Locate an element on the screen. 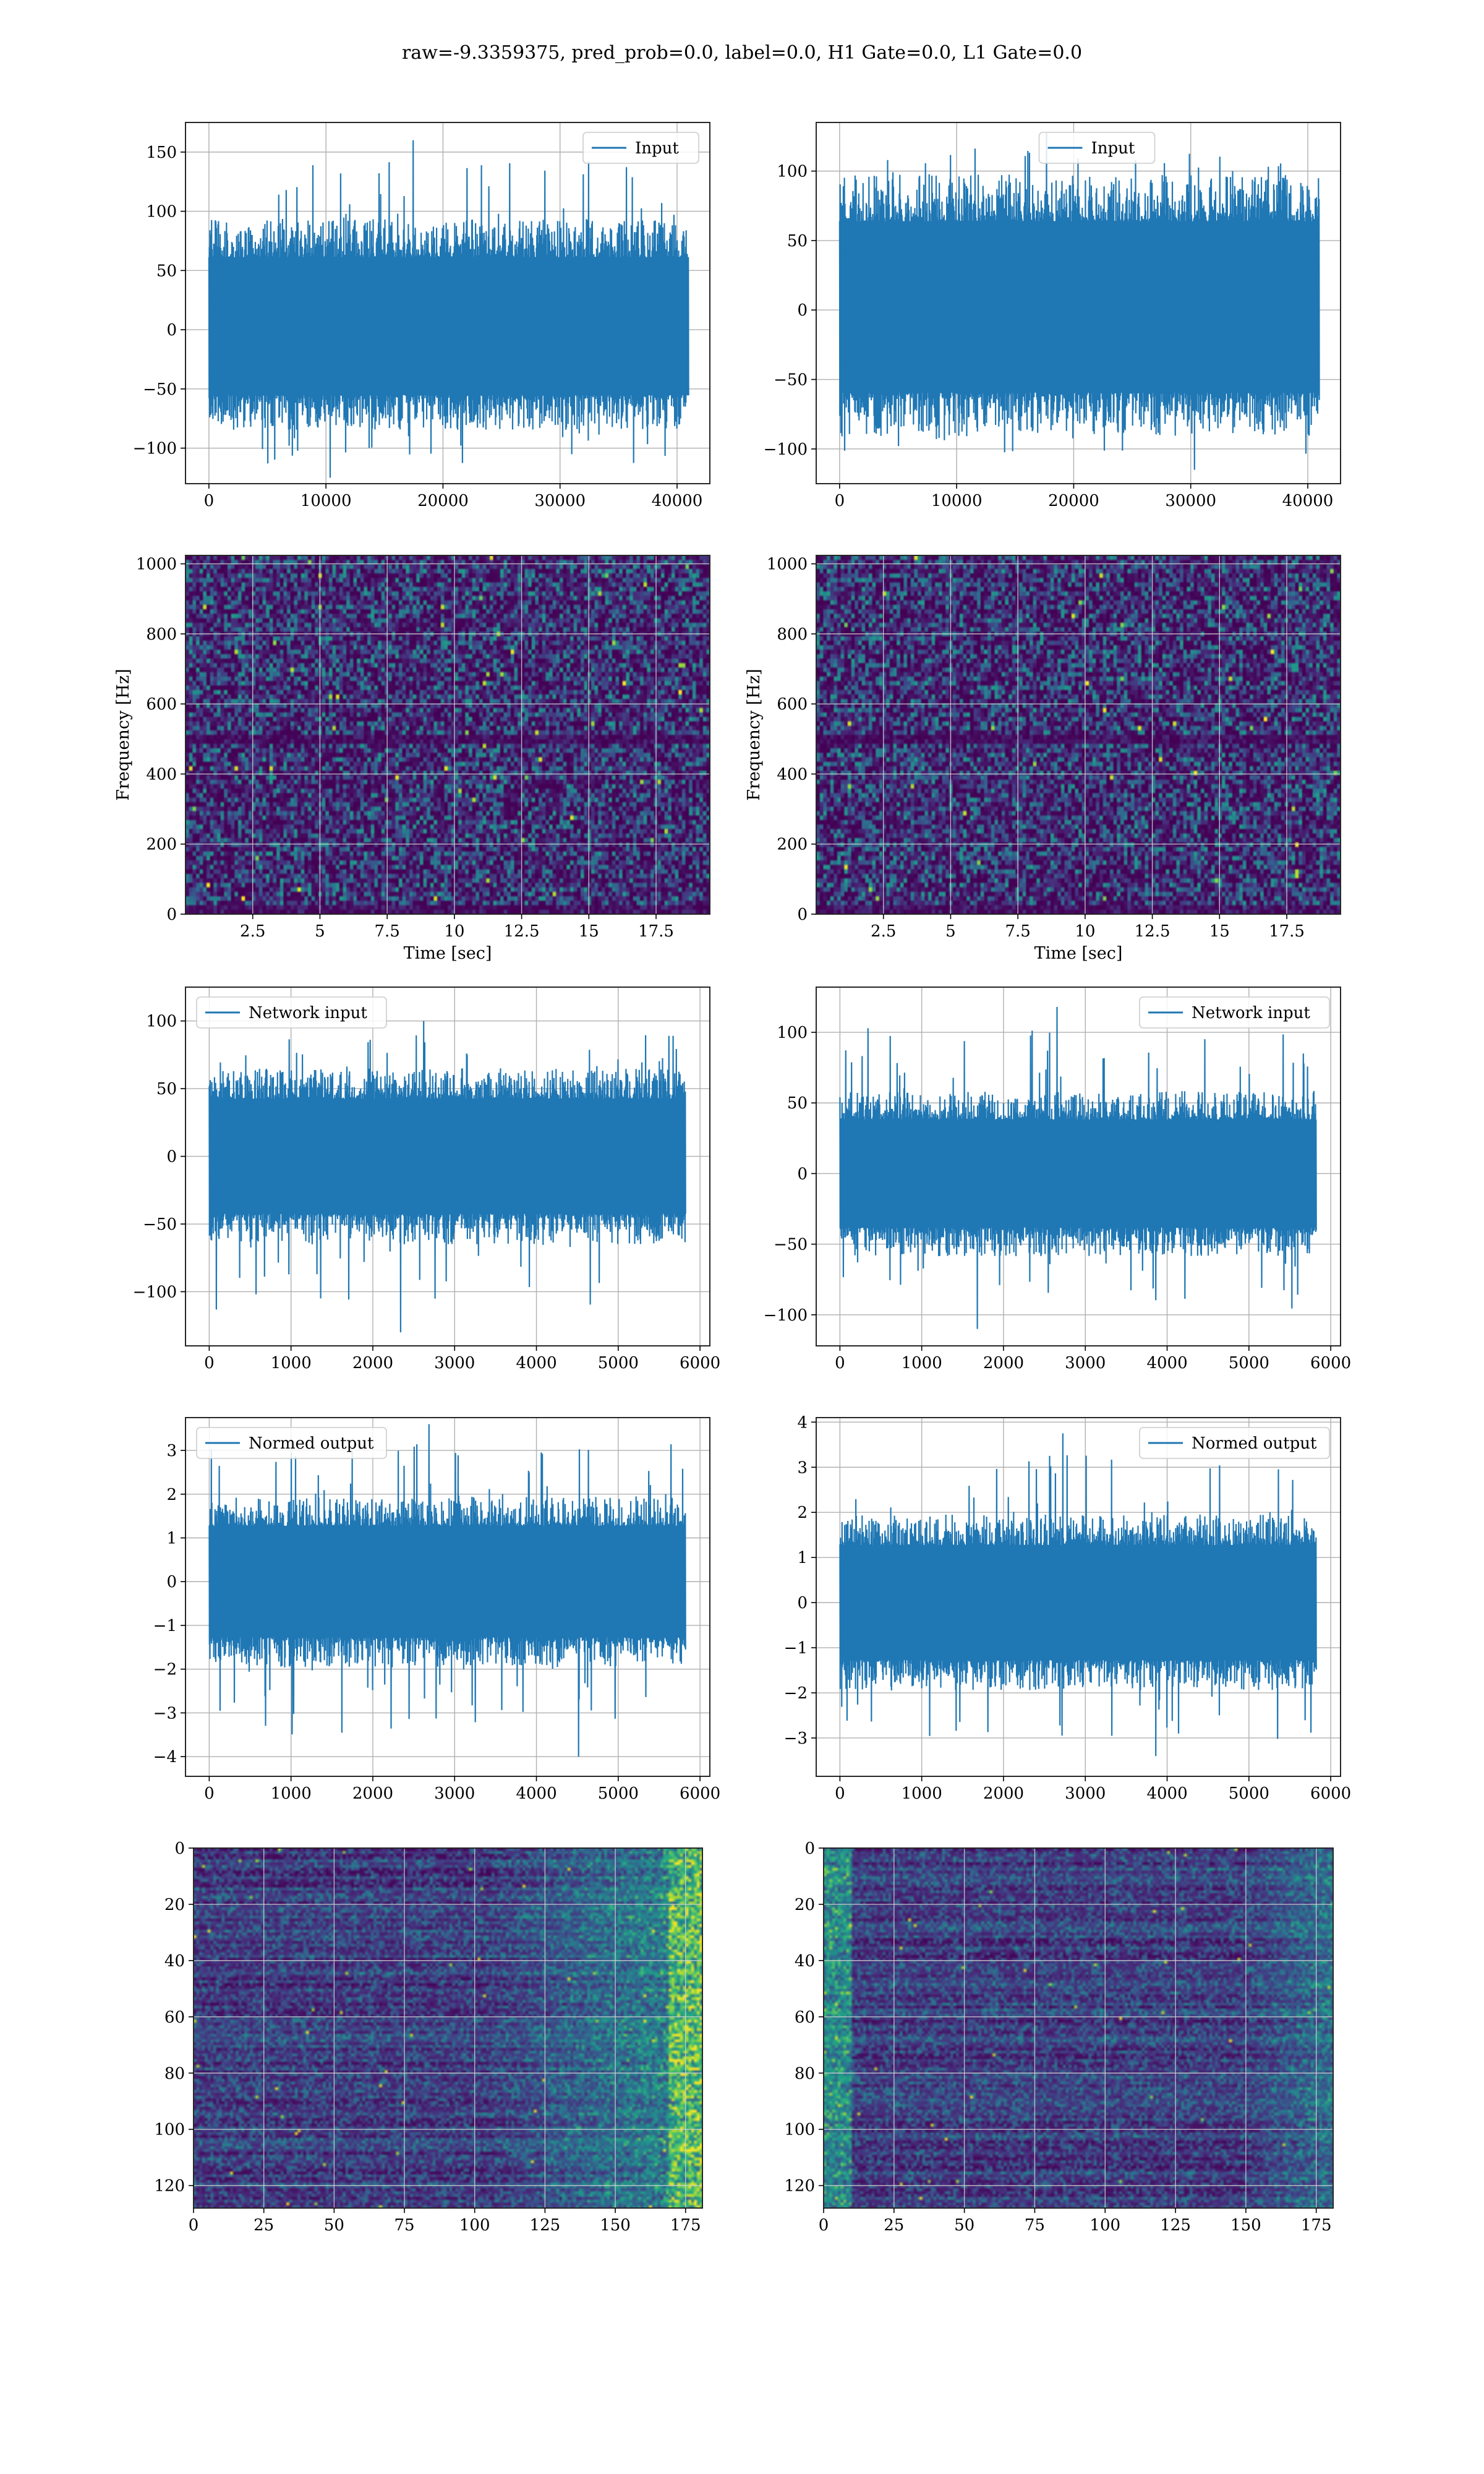 The width and height of the screenshot is (1484, 2474). y-tick-label: 400 is located at coordinates (792, 774).